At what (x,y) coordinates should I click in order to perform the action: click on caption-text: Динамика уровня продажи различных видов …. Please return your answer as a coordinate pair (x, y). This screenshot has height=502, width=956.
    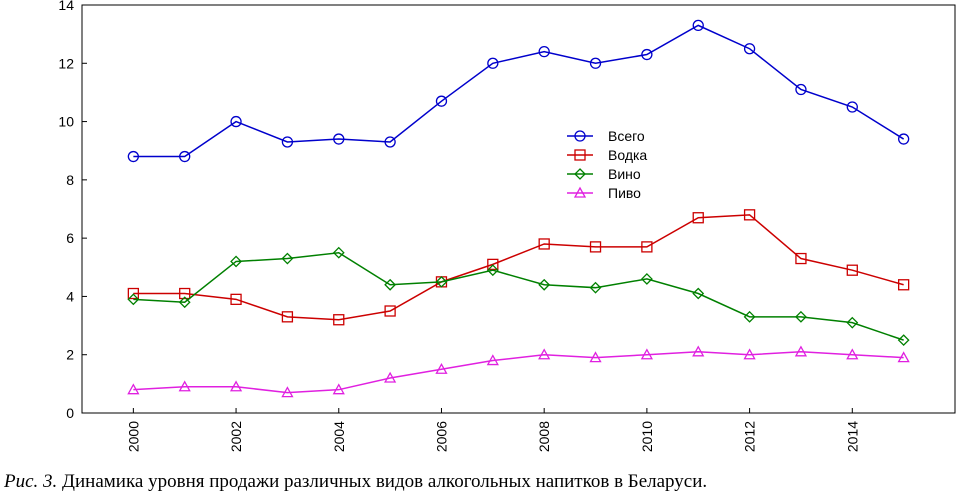
    Looking at the image, I should click on (384, 481).